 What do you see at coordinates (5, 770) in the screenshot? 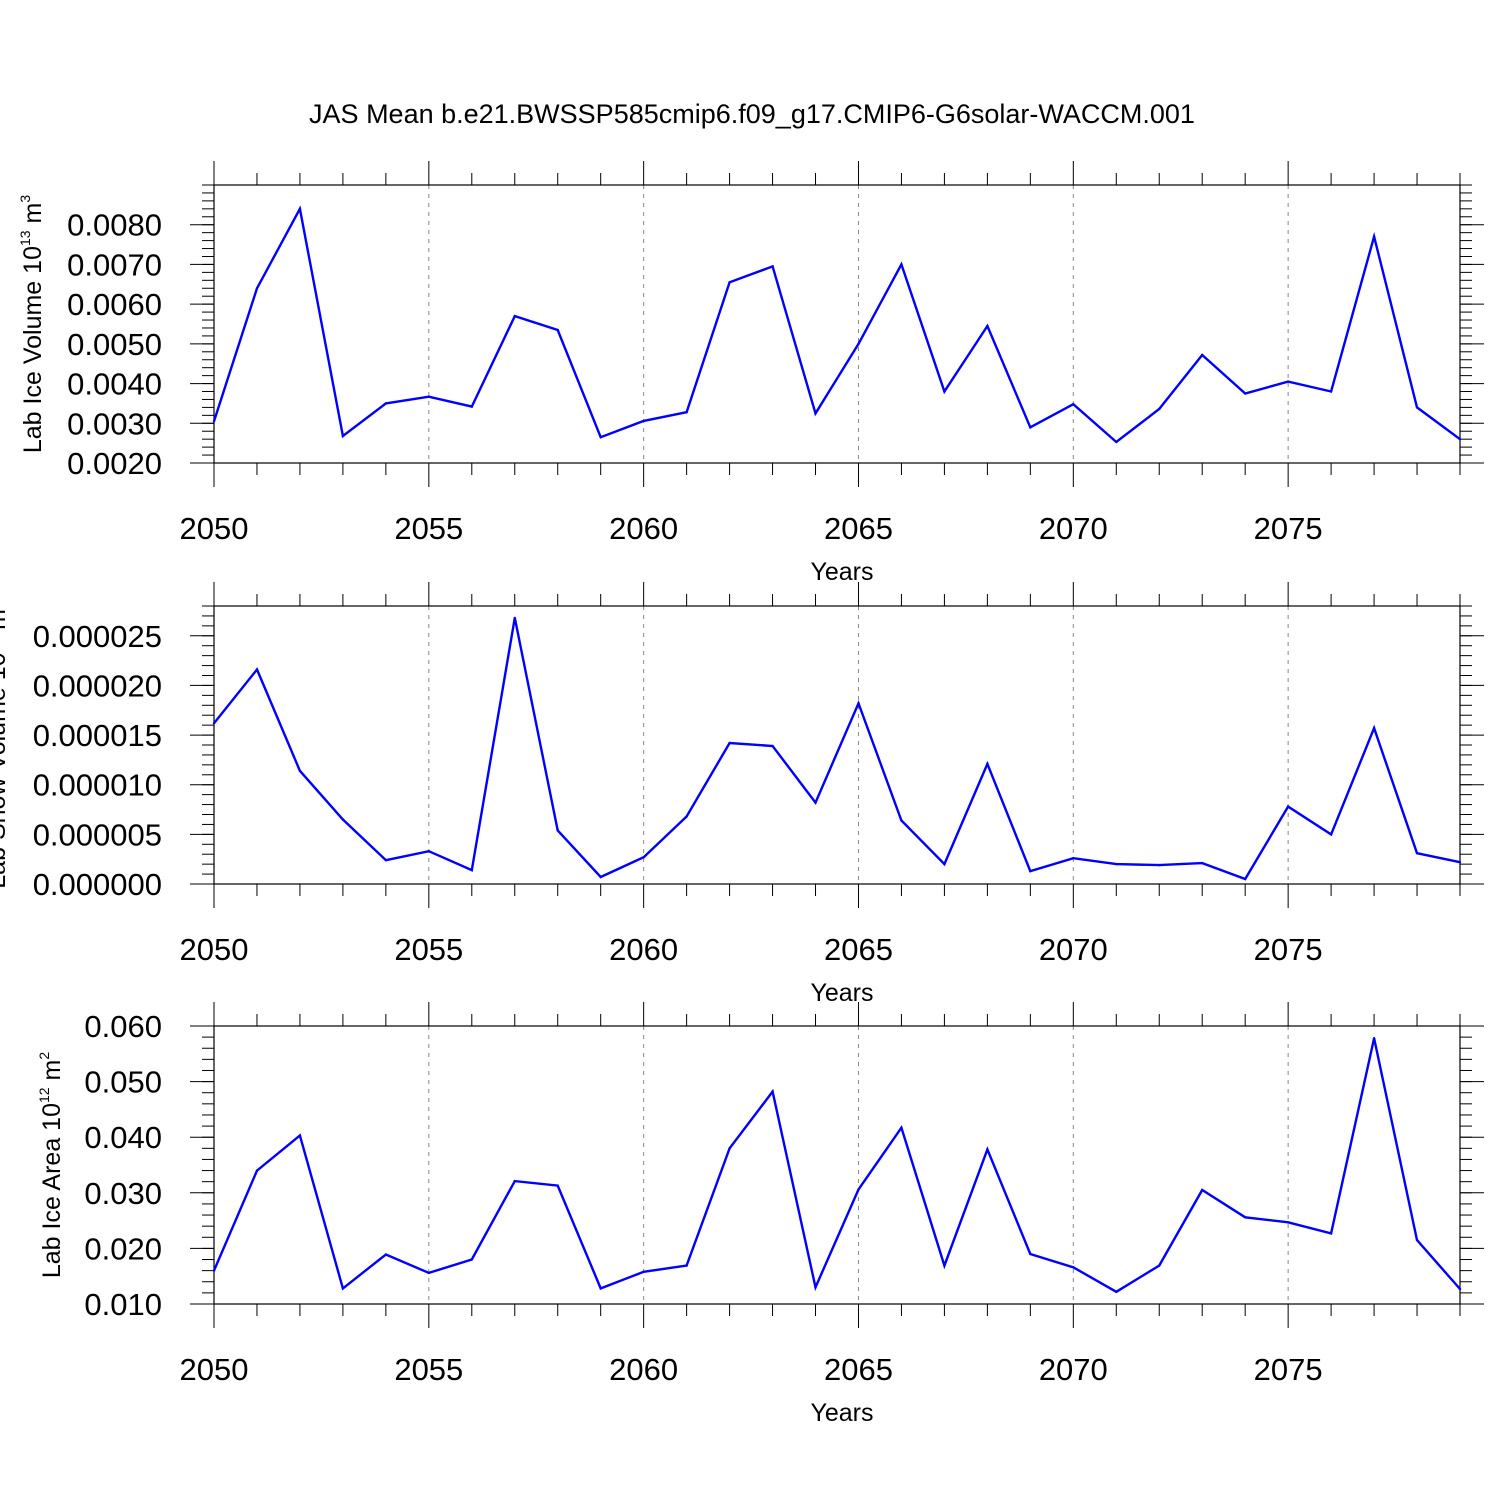
I see `y-axis-label-text: Lab Snow Volume 10` at bounding box center [5, 770].